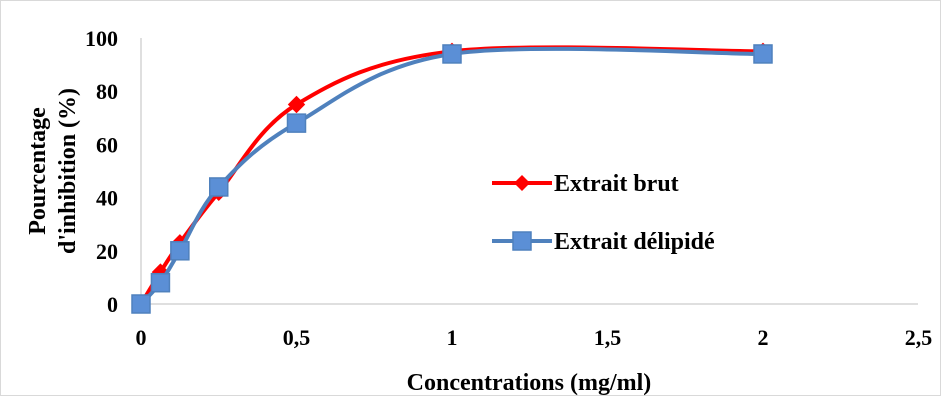 This screenshot has height=396, width=941. I want to click on y-tick-label: 60, so click(107, 144).